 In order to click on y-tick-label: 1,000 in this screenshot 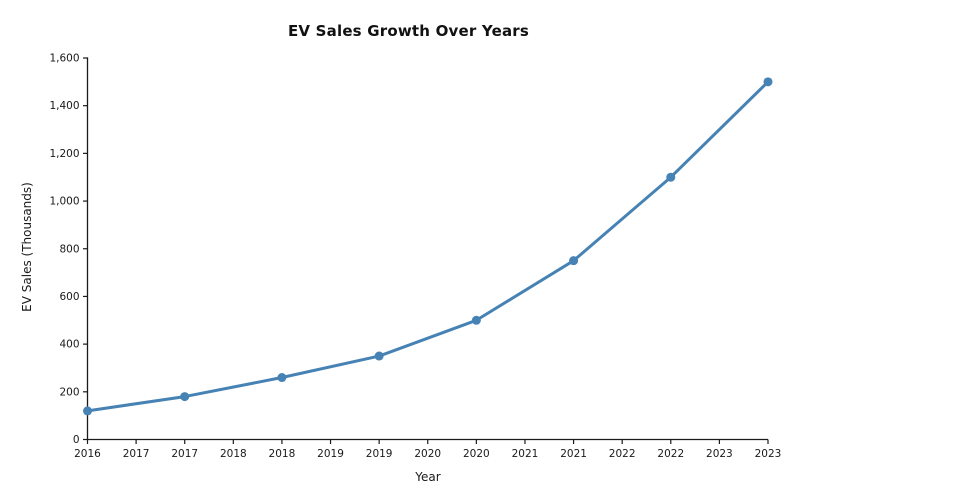, I will do `click(64, 202)`.